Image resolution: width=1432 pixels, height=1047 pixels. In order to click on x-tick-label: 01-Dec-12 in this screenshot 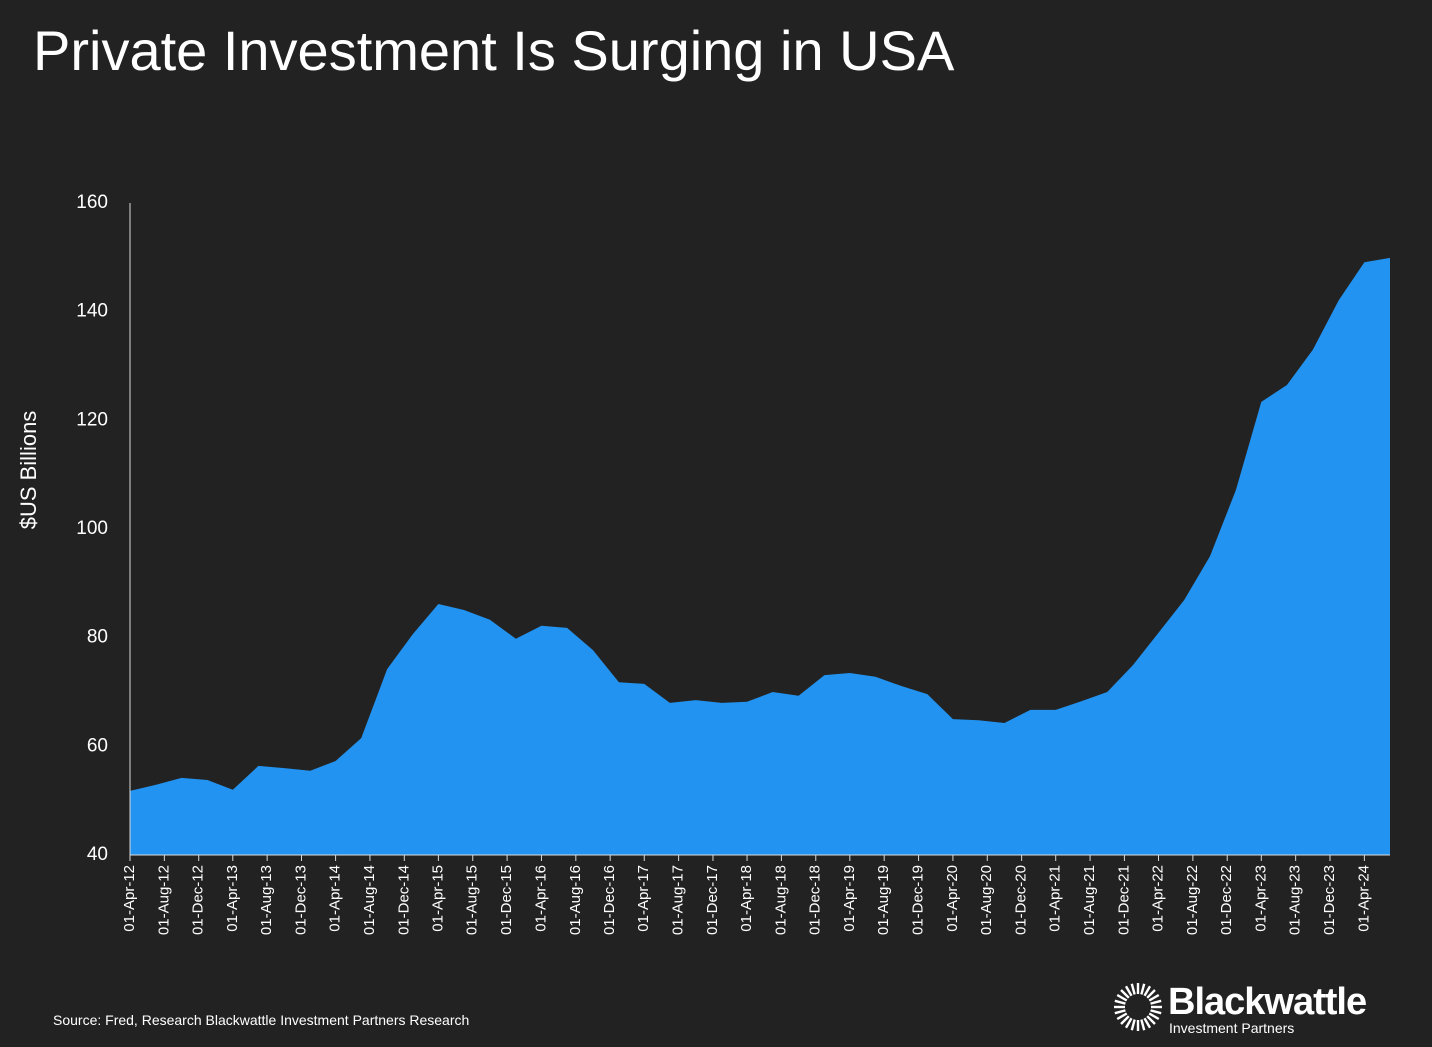, I will do `click(198, 900)`.